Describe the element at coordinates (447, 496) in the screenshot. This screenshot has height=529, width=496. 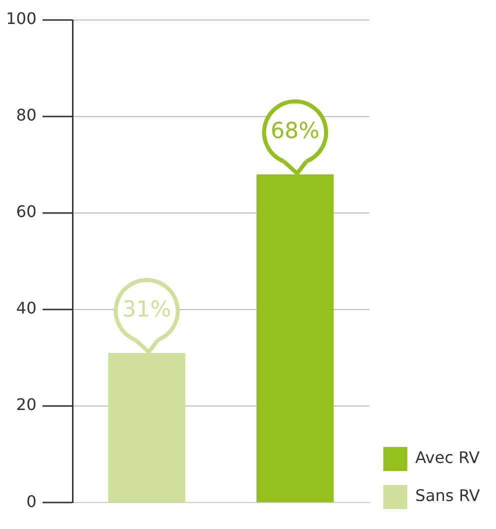
I see `legend-label: Sans RV` at that location.